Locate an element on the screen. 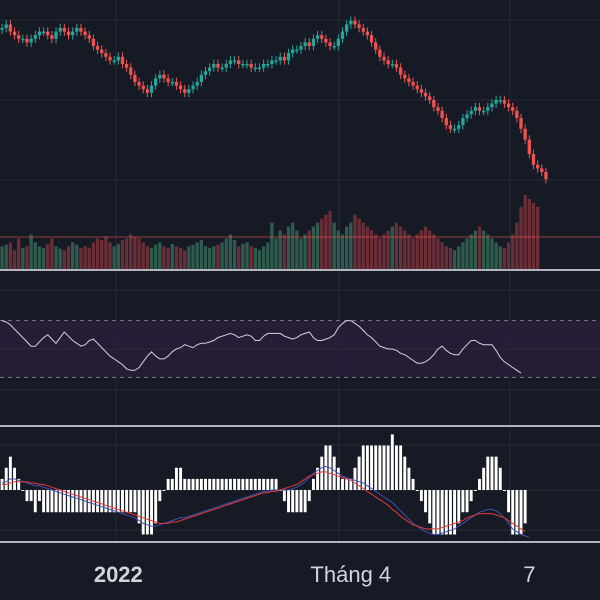 The image size is (600, 600). macd-line is located at coordinates (265, 501).